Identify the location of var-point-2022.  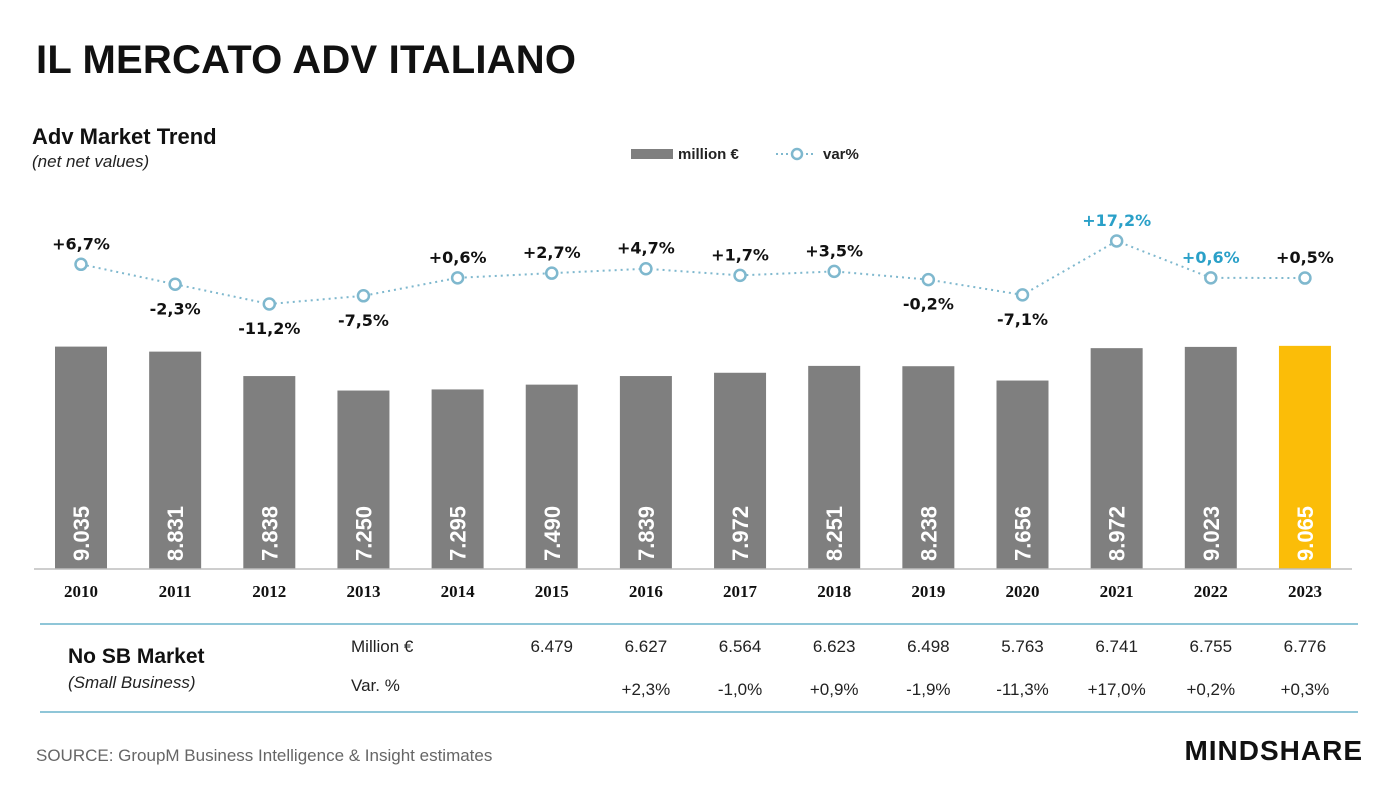
(1211, 278).